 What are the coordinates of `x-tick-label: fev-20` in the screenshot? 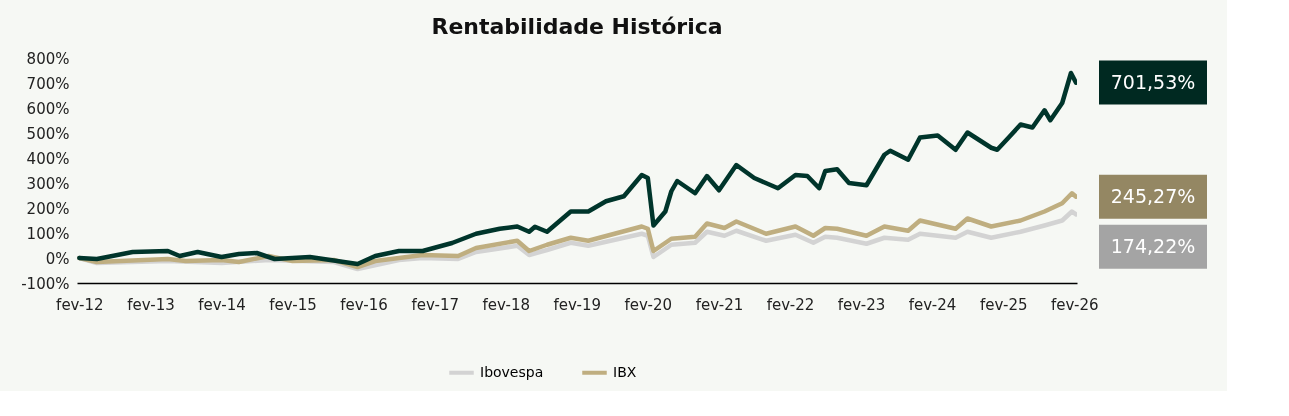 It's located at (648, 304).